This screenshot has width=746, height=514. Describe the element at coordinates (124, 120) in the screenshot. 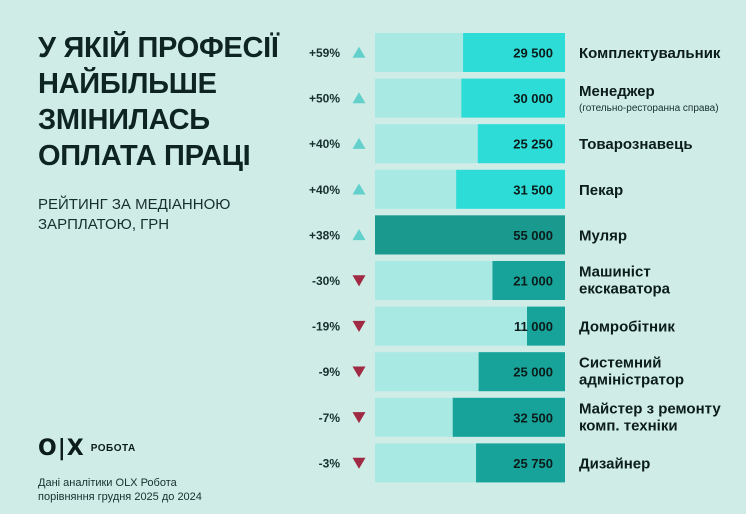

I see `title-line: ЗМІНИЛАСЬ` at that location.